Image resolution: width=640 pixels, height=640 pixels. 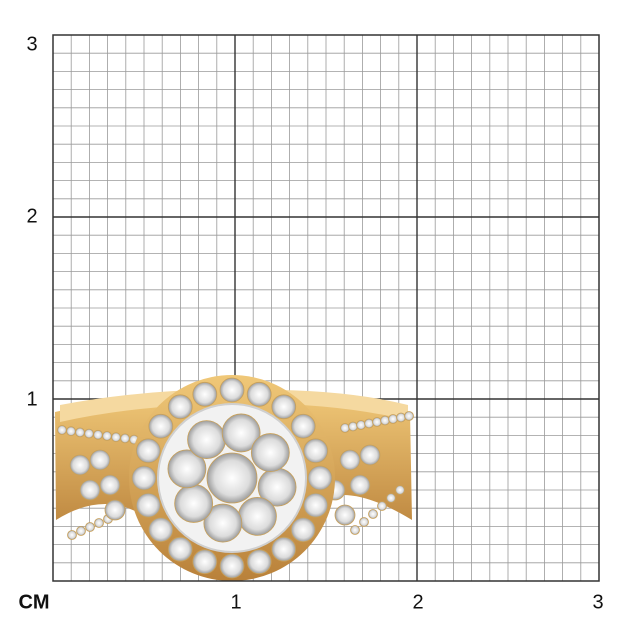 I want to click on y-label-1: 1, so click(x=32, y=399).